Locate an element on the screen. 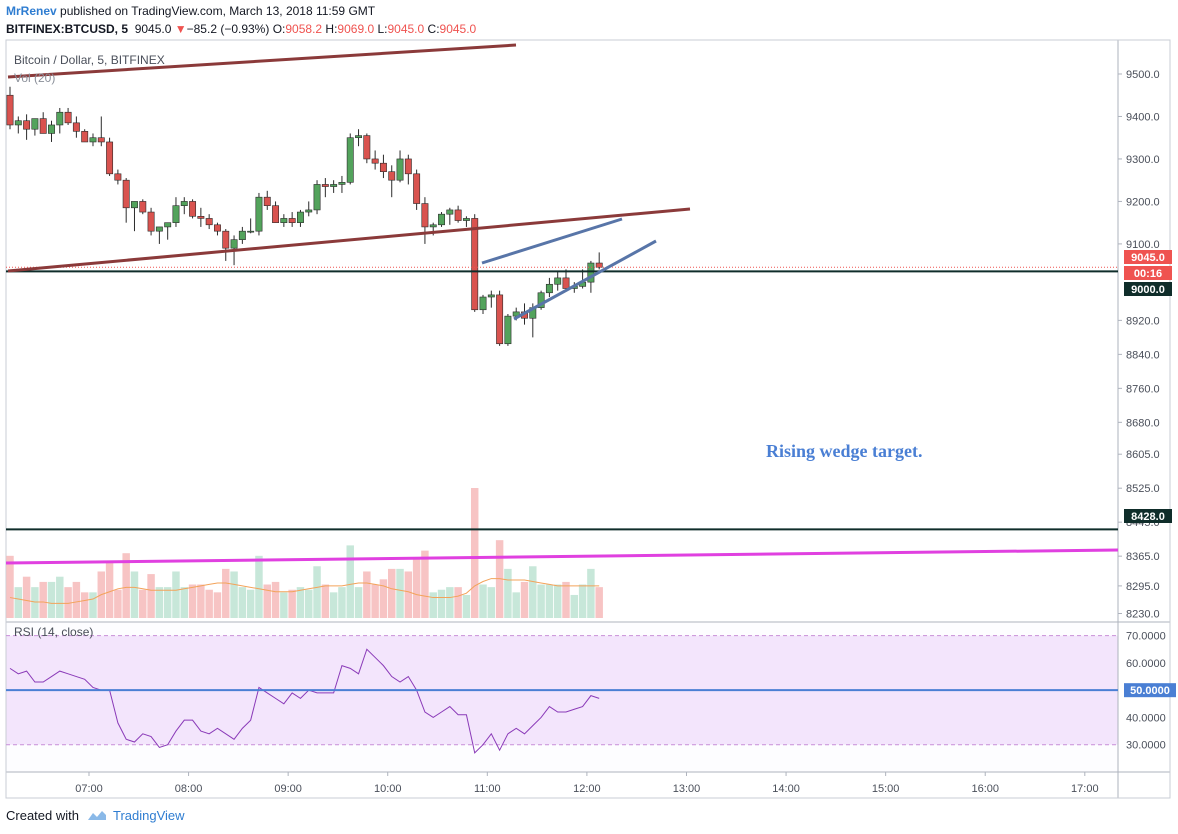 The image size is (1178, 834). wedge-annotation: Rising wedge target. is located at coordinates (844, 451).